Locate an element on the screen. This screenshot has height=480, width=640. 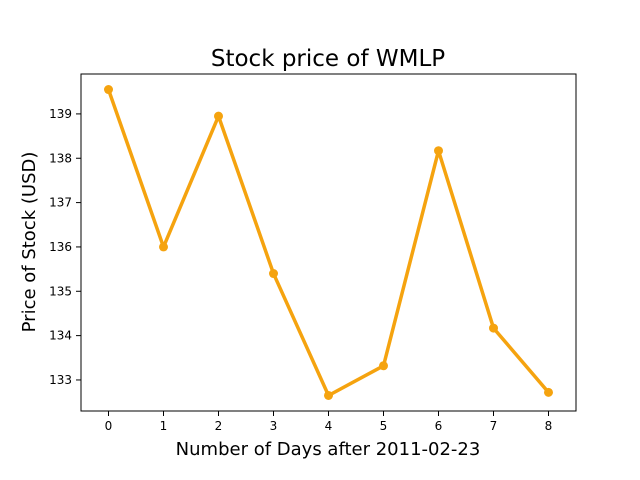
x-tick-label: 3 is located at coordinates (274, 426).